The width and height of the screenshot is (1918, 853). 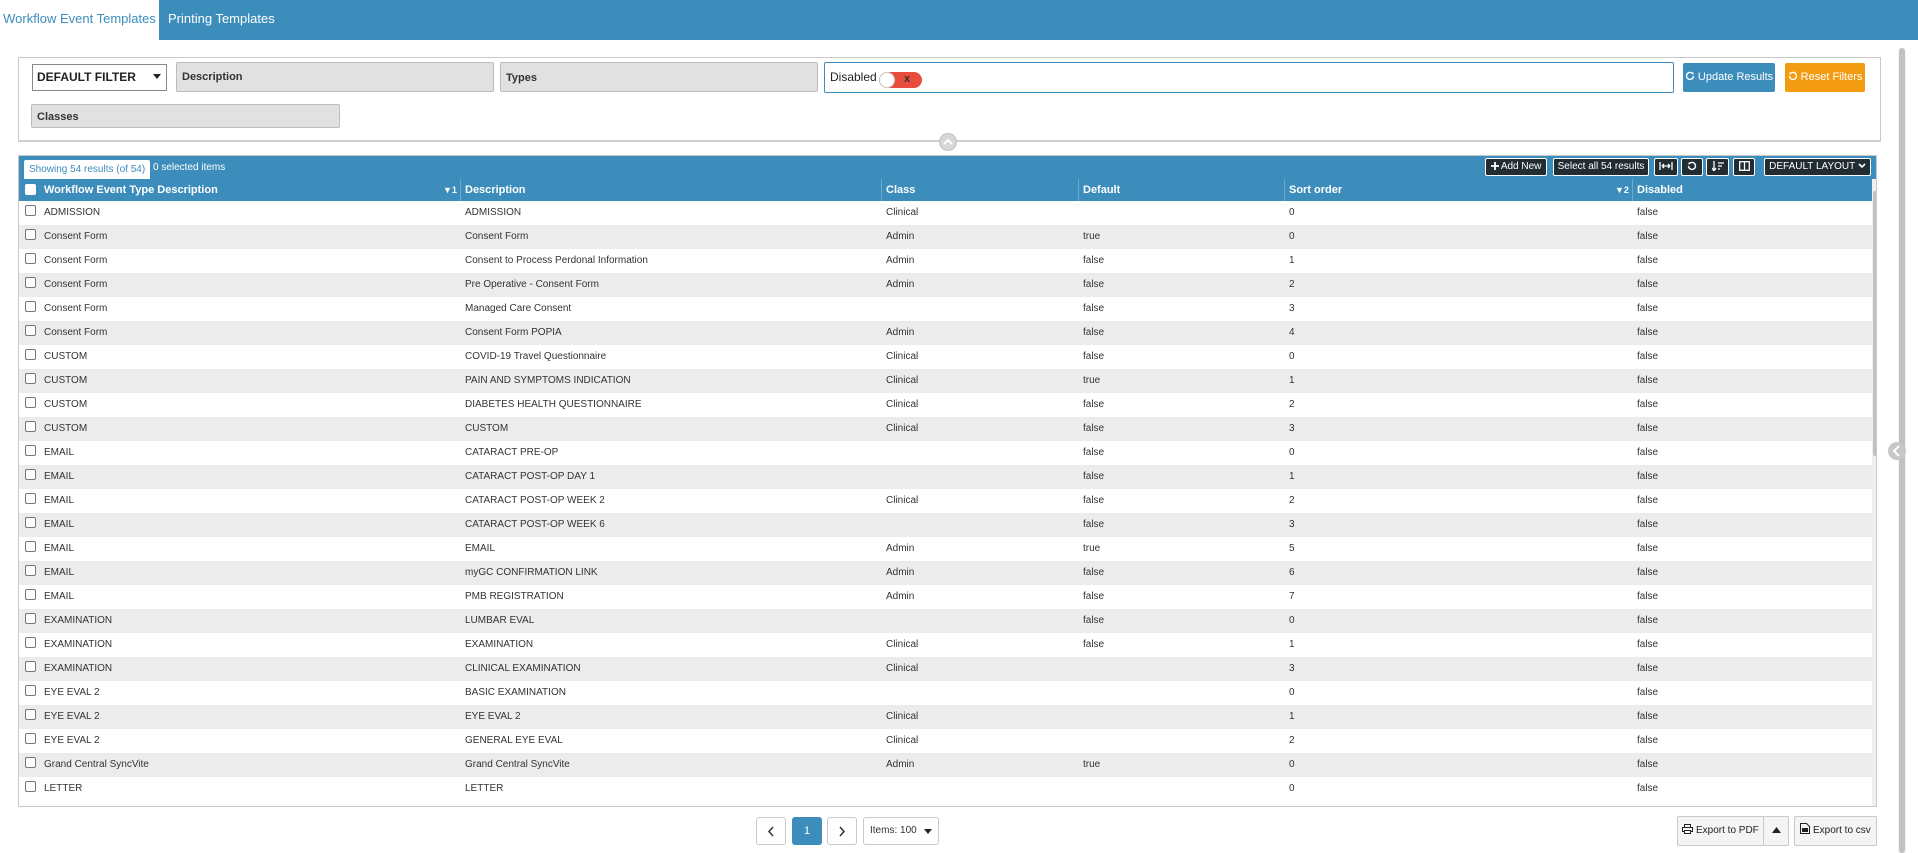 I want to click on previous-page-button, so click(x=771, y=831).